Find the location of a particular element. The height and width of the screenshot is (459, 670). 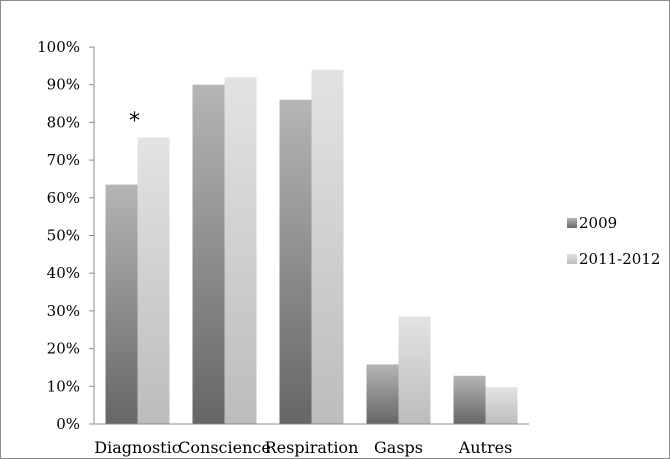

y-tick-label: 40% is located at coordinates (63, 273).